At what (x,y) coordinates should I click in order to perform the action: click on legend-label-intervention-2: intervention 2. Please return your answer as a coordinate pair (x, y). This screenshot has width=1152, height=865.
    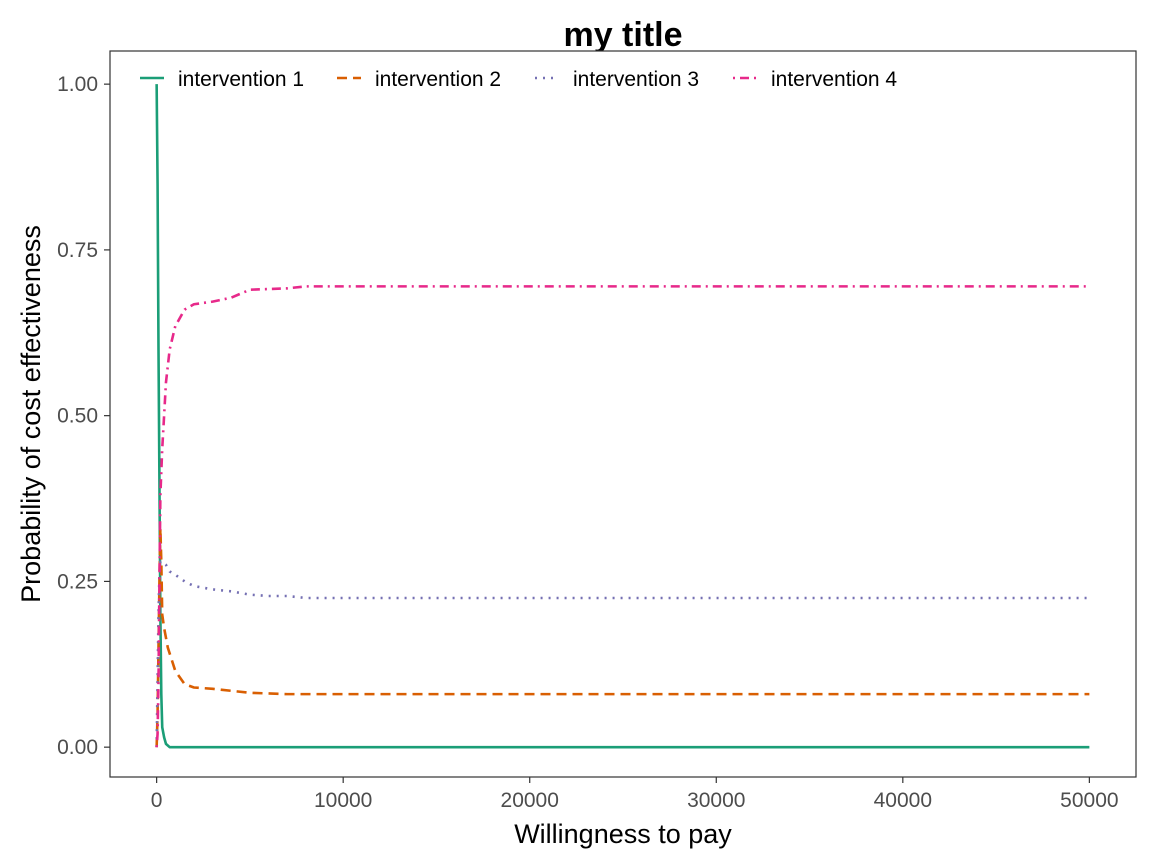
    Looking at the image, I should click on (438, 79).